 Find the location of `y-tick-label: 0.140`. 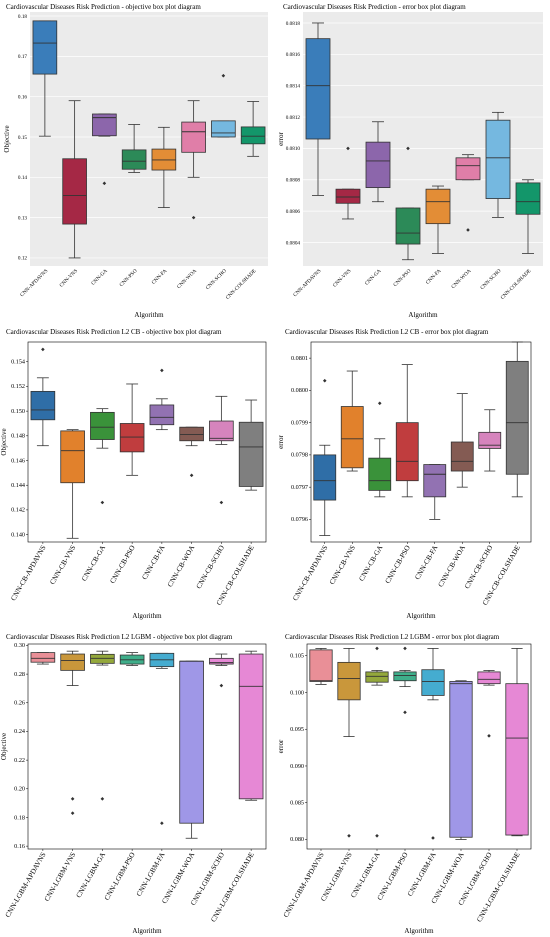

y-tick-label: 0.140 is located at coordinates (18, 534).